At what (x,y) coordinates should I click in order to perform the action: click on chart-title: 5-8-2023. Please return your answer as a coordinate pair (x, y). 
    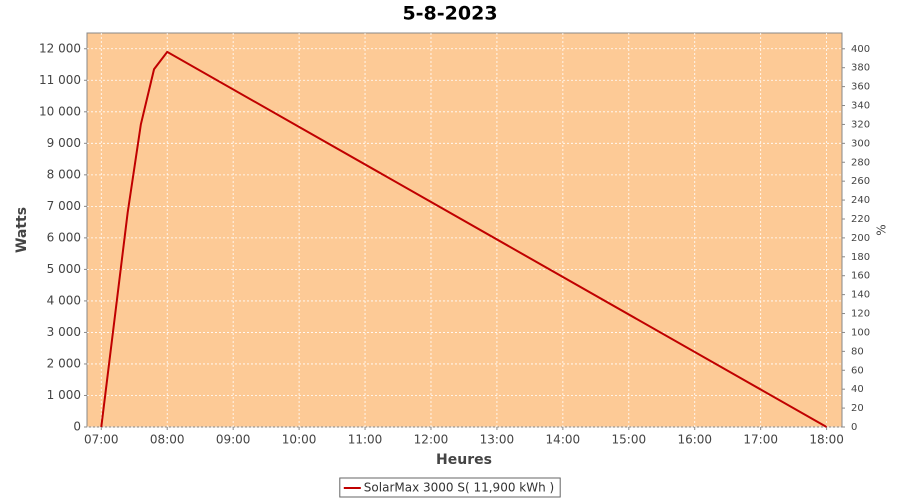
    Looking at the image, I should click on (449, 14).